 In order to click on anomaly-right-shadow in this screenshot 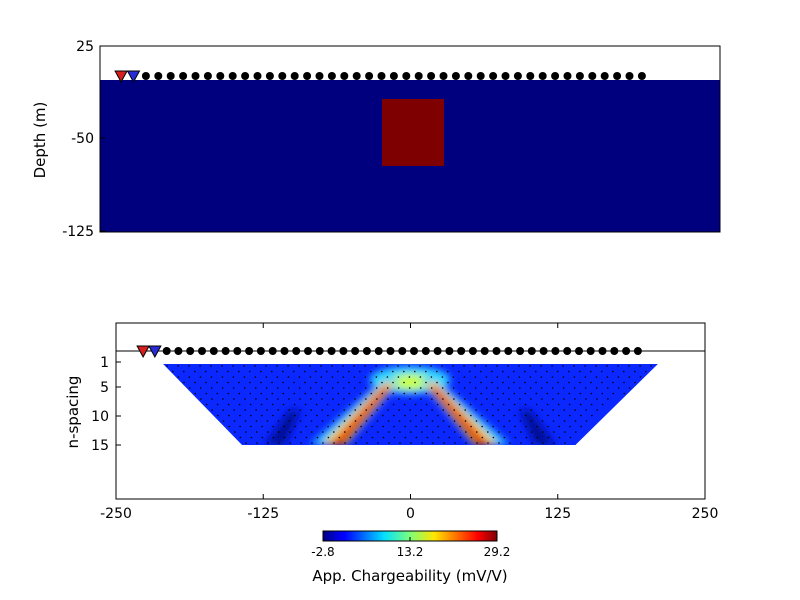, I will do `click(537, 427)`.